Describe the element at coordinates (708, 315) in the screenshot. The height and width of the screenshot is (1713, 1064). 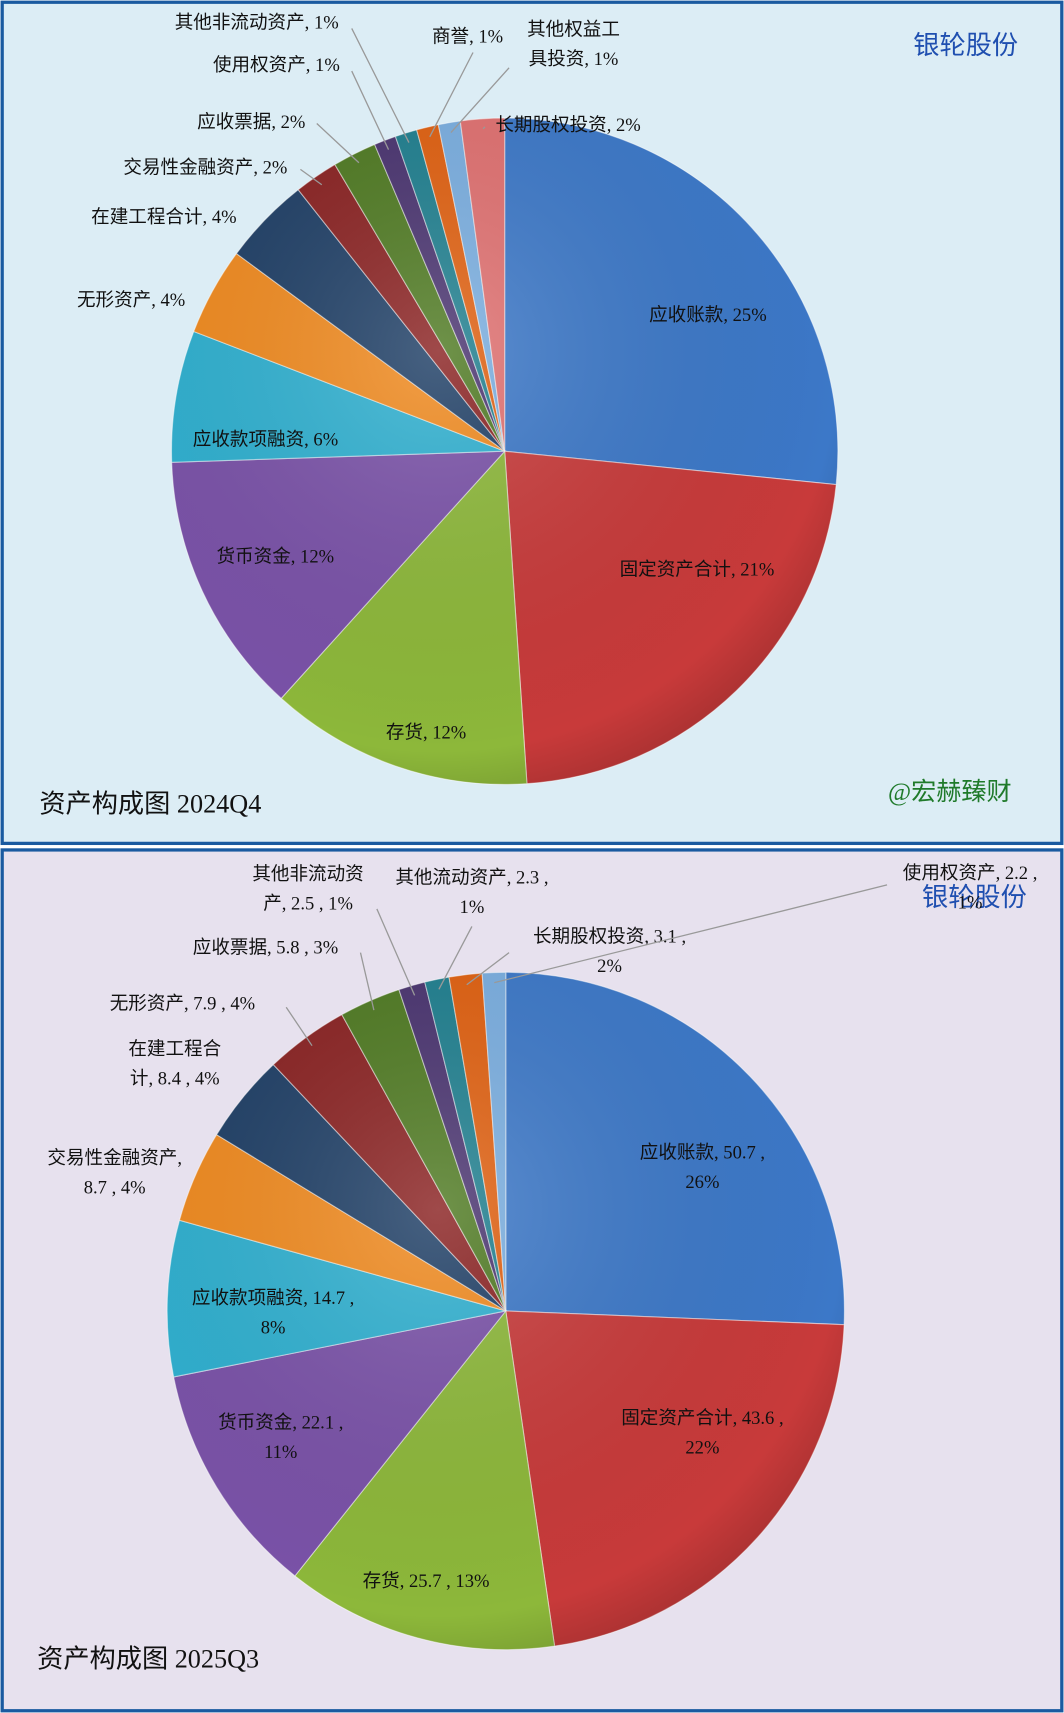
I see `data-label: 应收账款, 25%` at that location.